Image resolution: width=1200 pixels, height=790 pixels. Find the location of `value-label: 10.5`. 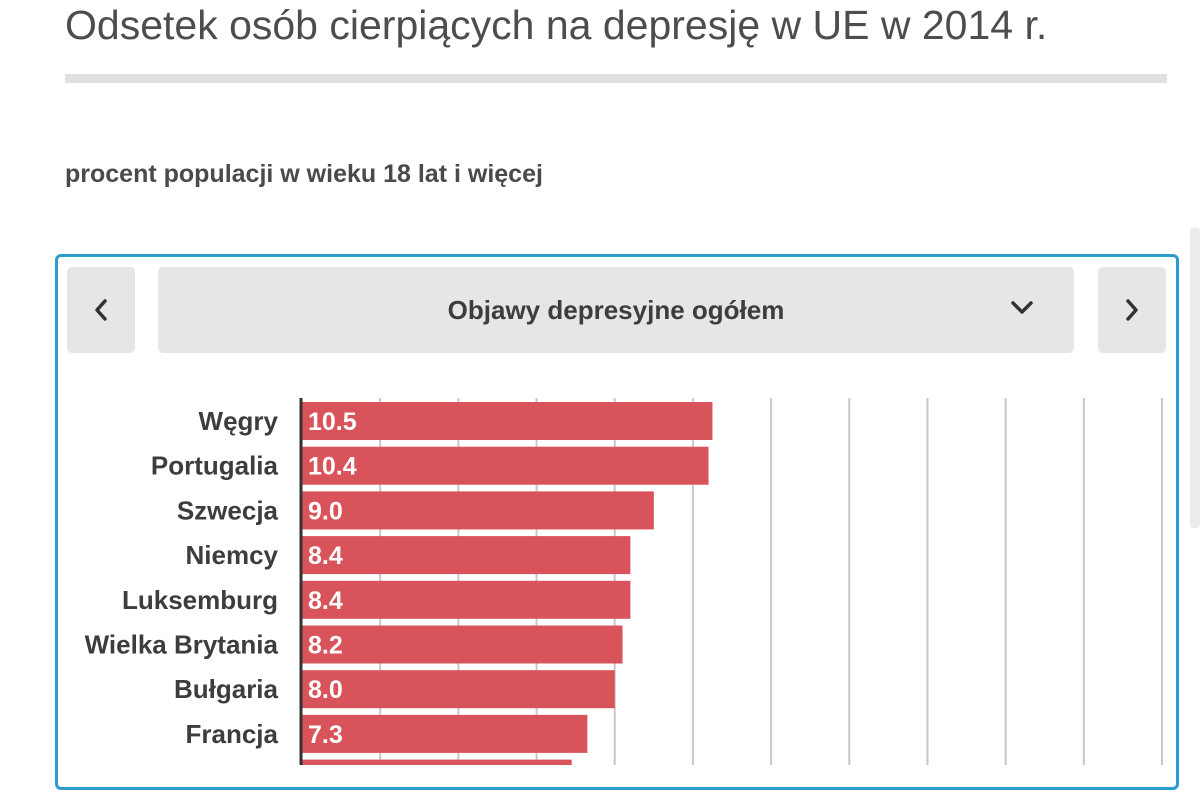

value-label: 10.5 is located at coordinates (332, 422).